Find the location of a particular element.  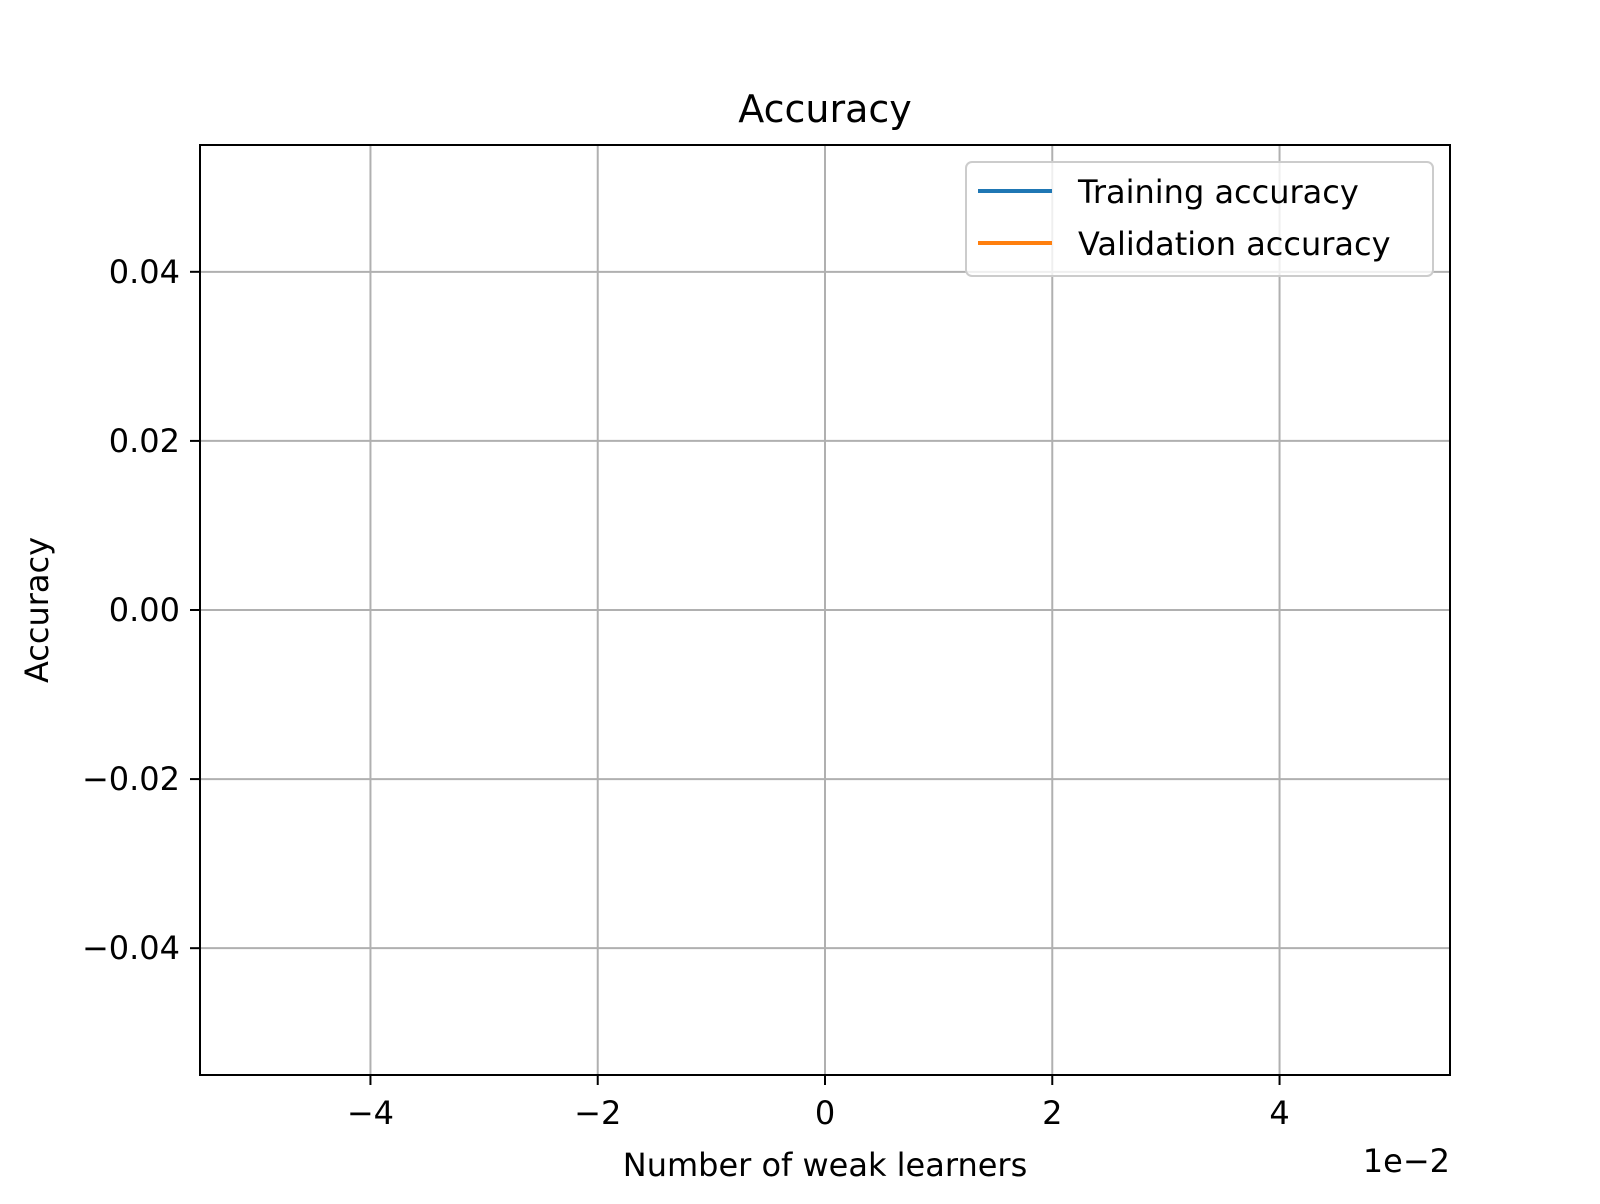

y-tick-label: 0.04 is located at coordinates (144, 272).